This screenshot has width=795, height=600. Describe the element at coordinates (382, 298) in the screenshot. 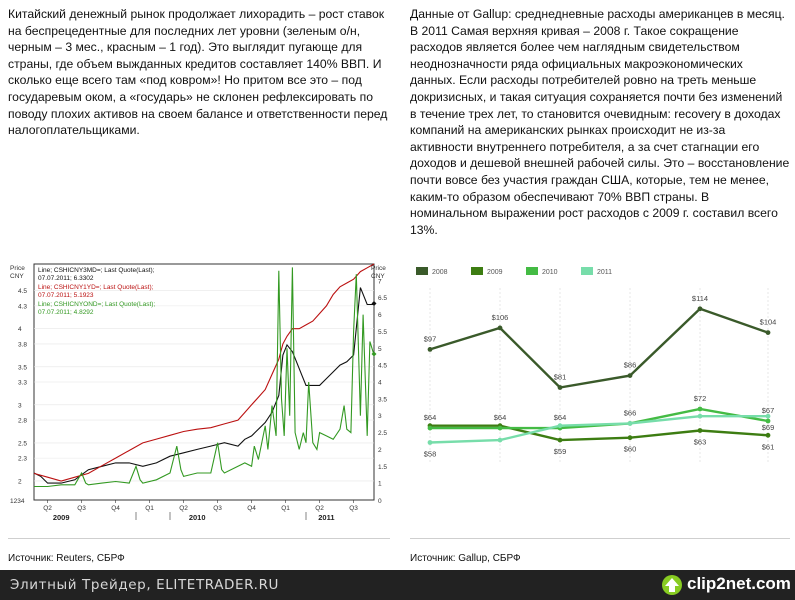

I see `right-y-tick-label: 6.5` at that location.